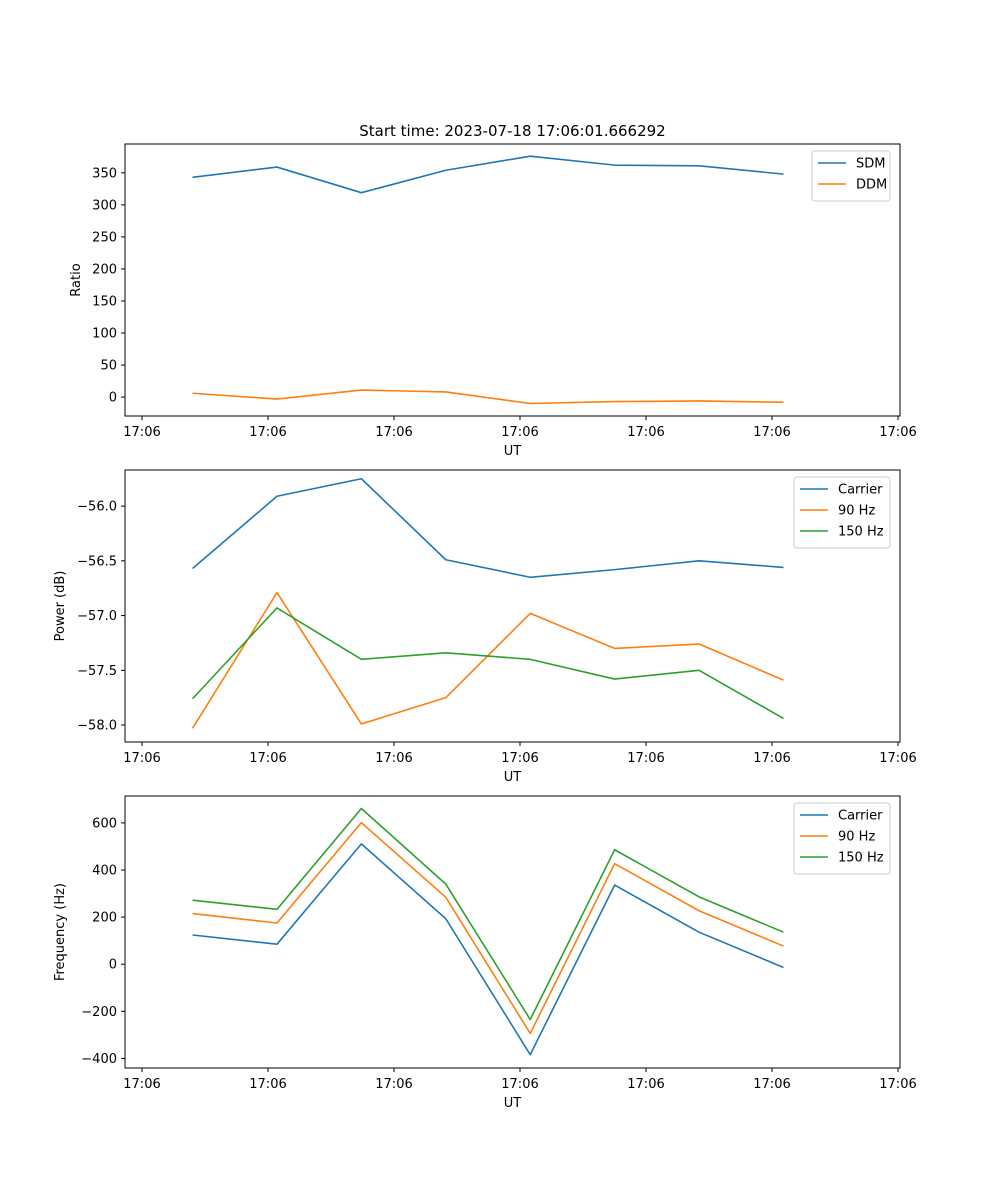 Image resolution: width=1000 pixels, height=1200 pixels. Describe the element at coordinates (104, 205) in the screenshot. I see `y-tick-label: 300` at that location.